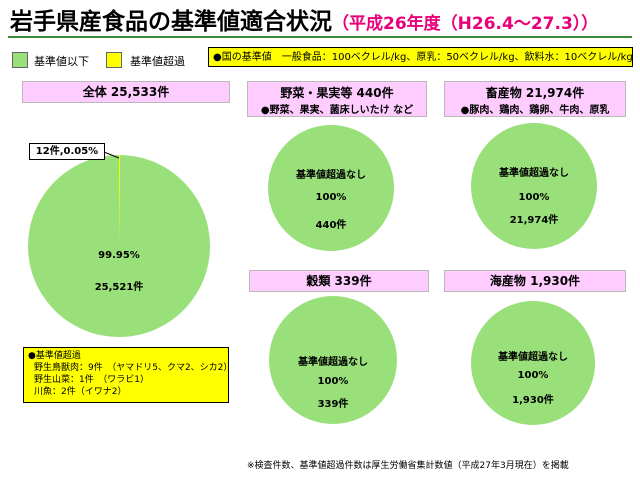 Image resolution: width=640 pixels, height=480 pixels. I want to click on legend-label-exceed: 基準値超過, so click(157, 61).